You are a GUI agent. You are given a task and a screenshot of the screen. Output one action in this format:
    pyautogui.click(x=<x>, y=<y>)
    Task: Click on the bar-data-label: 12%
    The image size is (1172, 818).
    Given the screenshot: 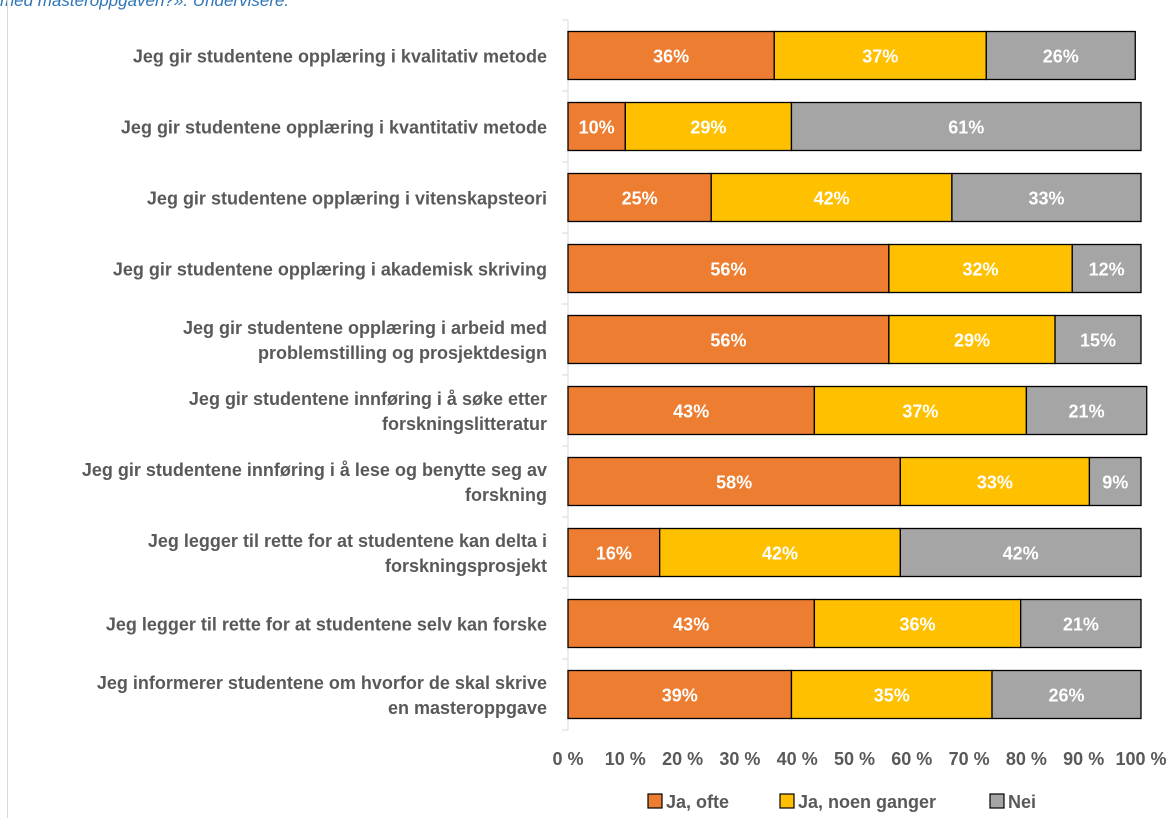 What is the action you would take?
    pyautogui.click(x=1107, y=270)
    